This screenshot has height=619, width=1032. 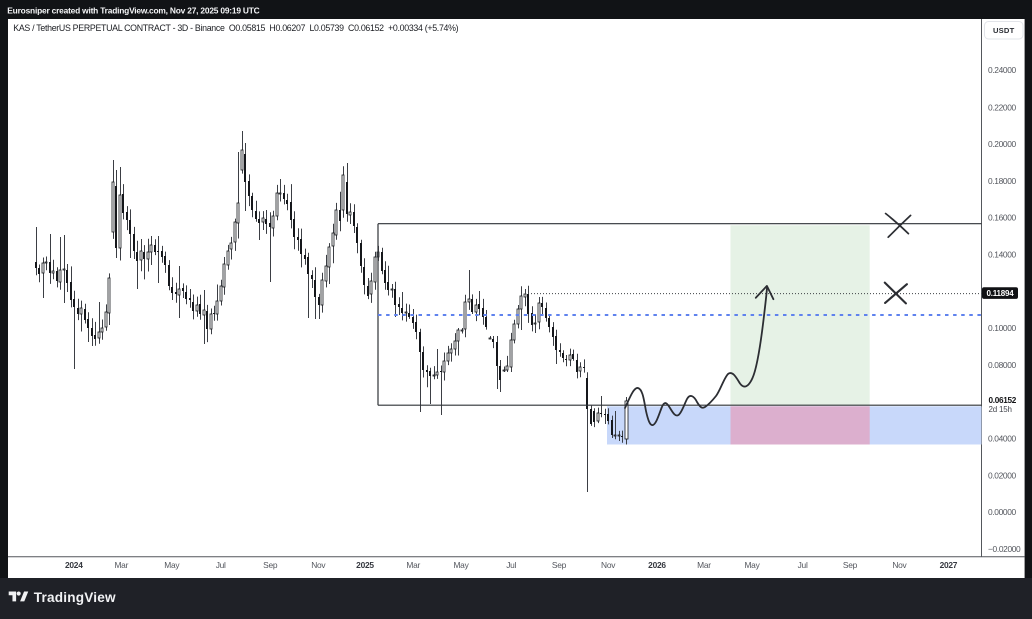 I want to click on svg-text: 0.20000, so click(x=1002, y=144).